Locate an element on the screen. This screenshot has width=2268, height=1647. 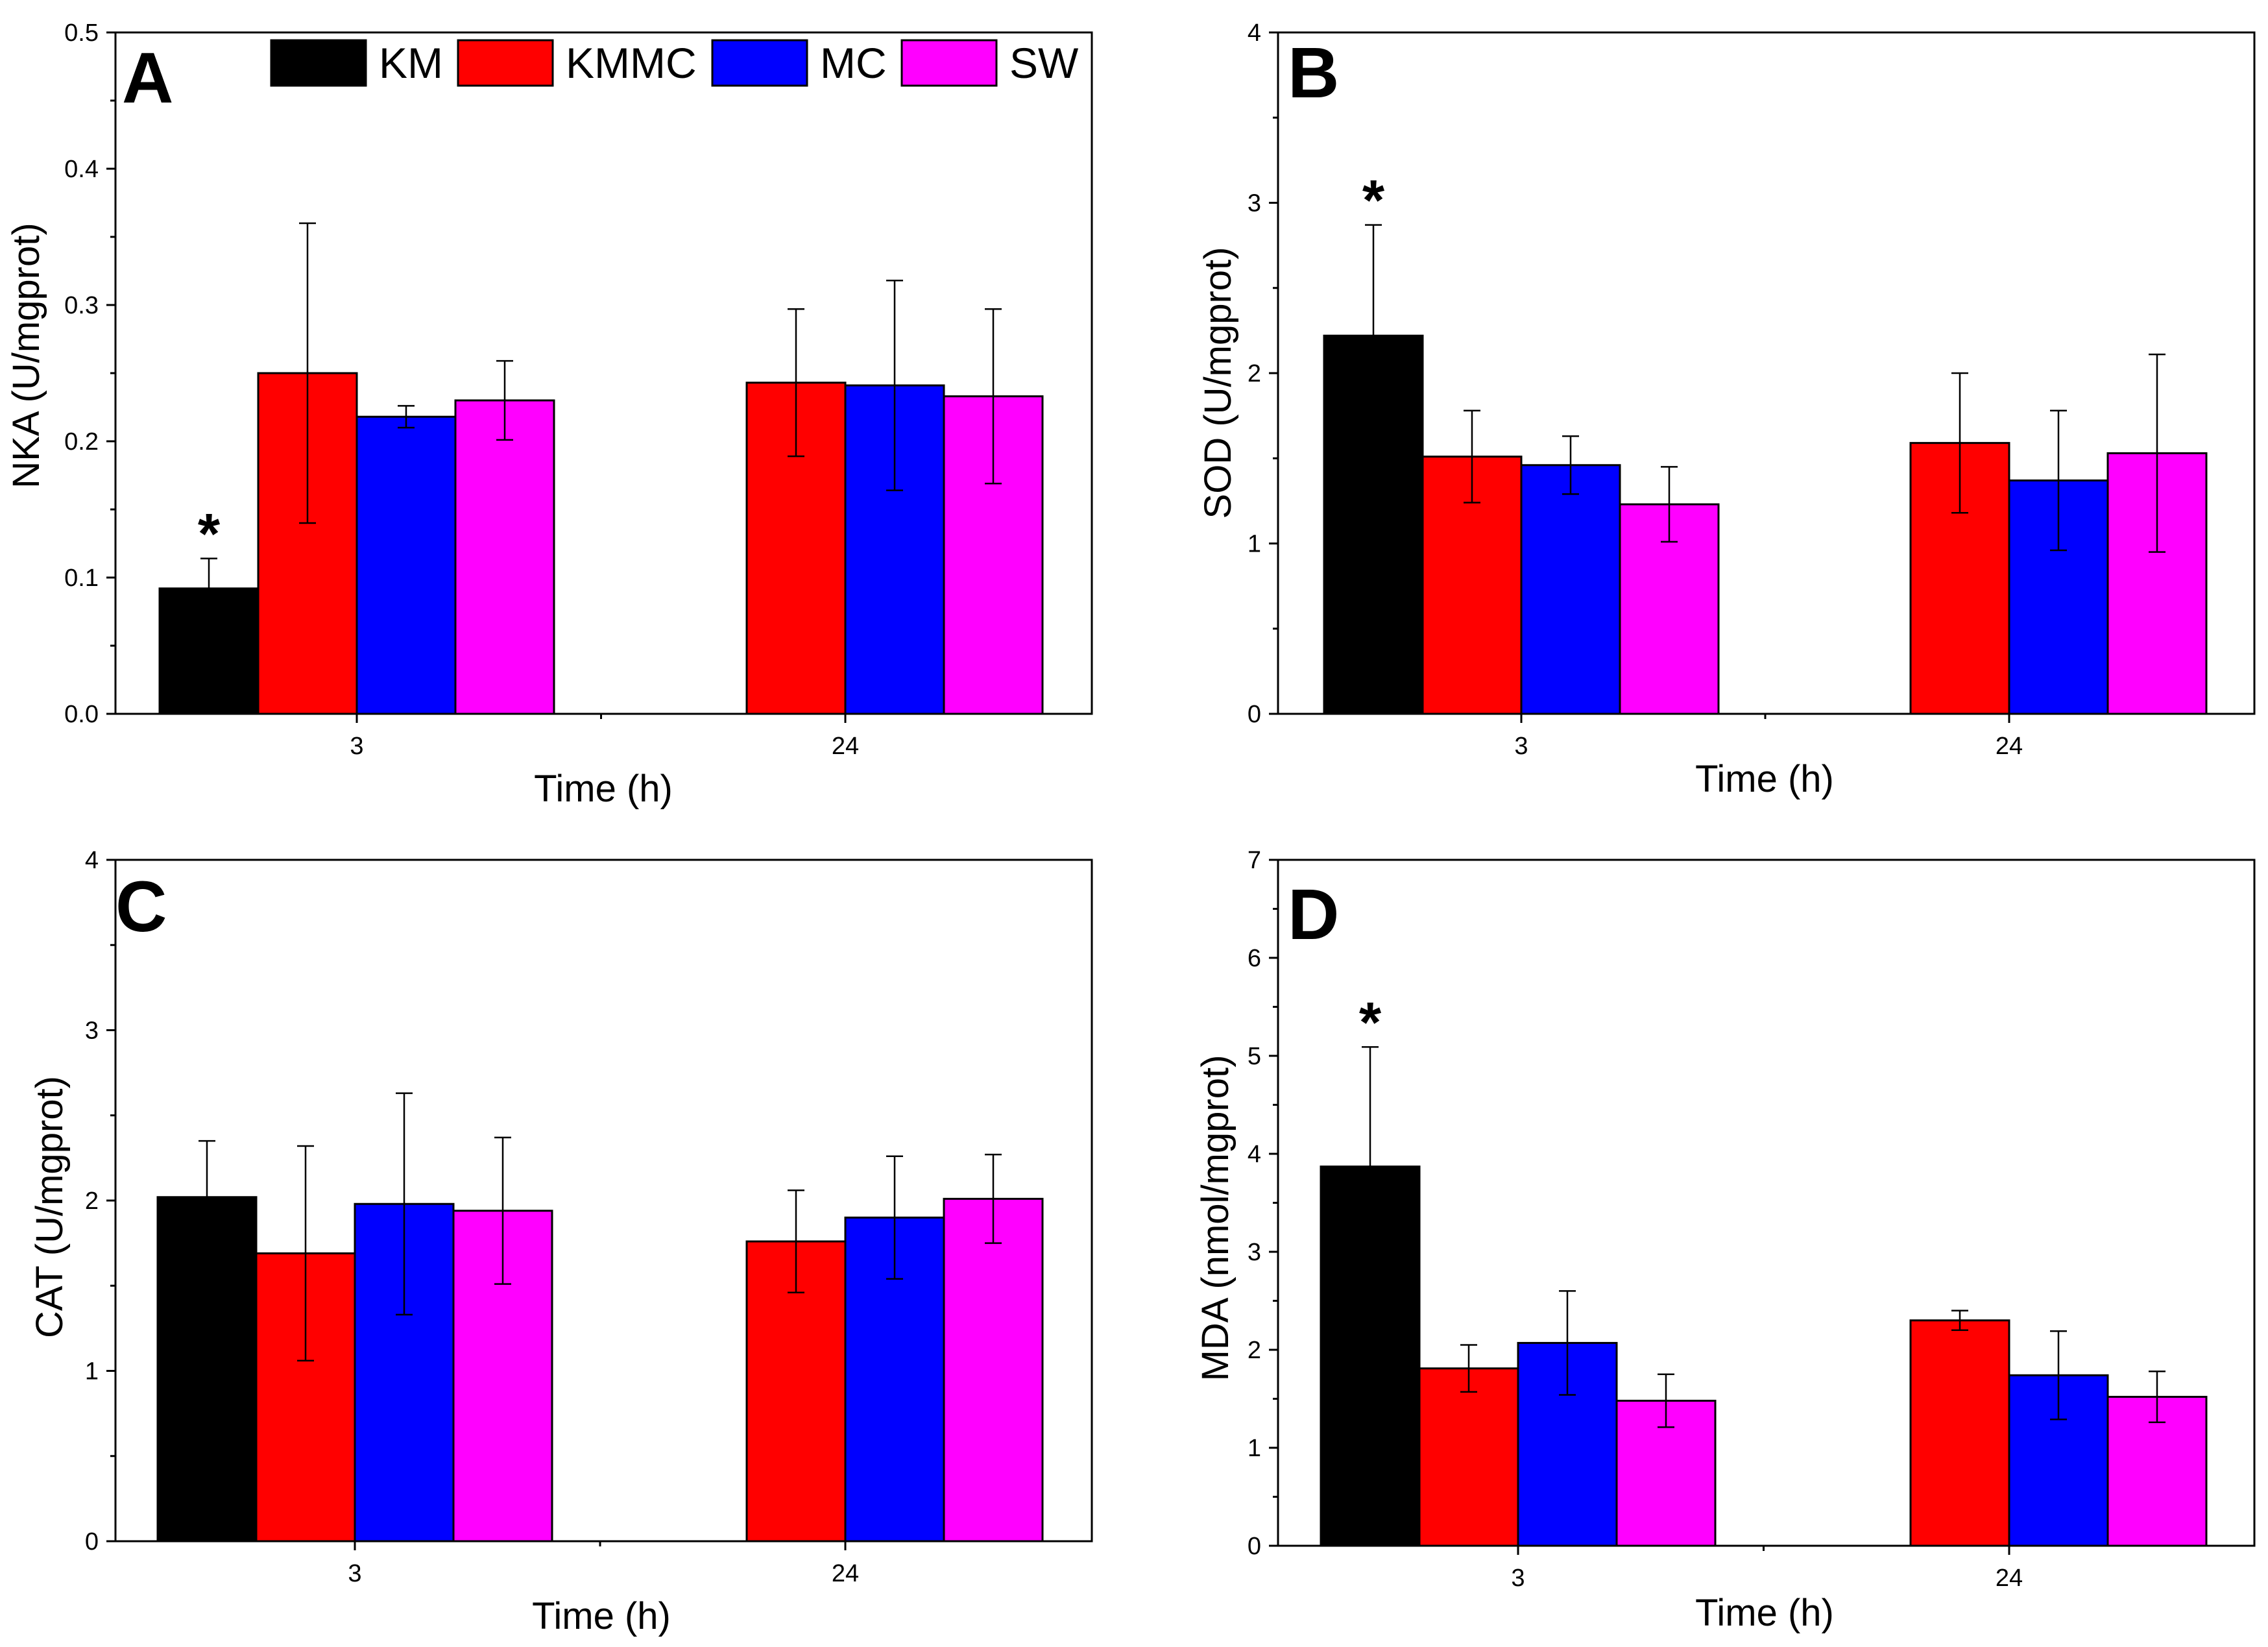
panel-c-y-axis-title: CAT (U/mgprot) is located at coordinates (50, 1207).